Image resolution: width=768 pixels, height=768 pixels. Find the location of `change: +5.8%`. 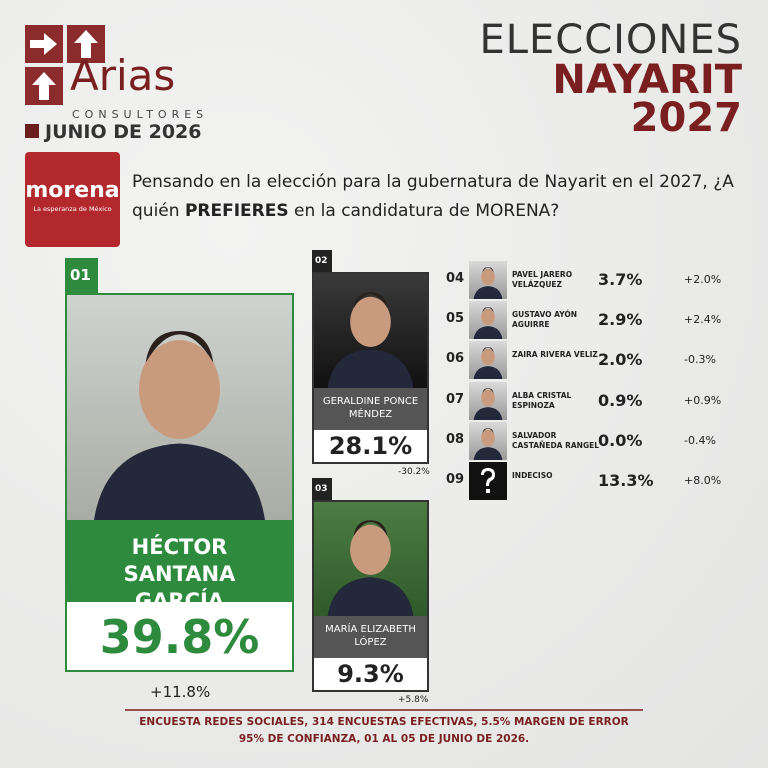

change: +5.8% is located at coordinates (413, 700).